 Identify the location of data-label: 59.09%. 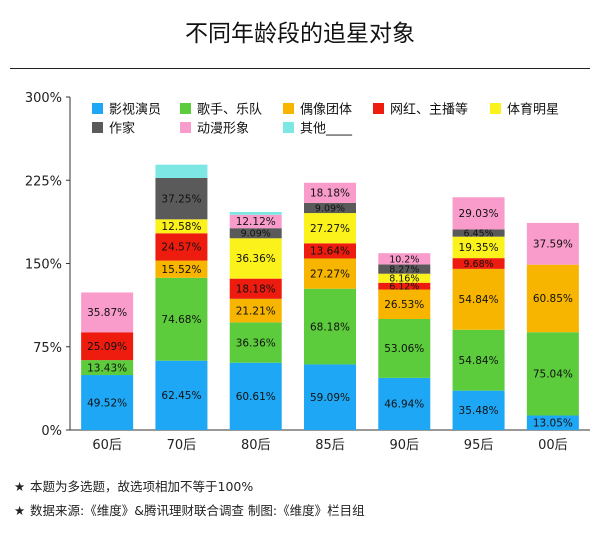
(330, 398).